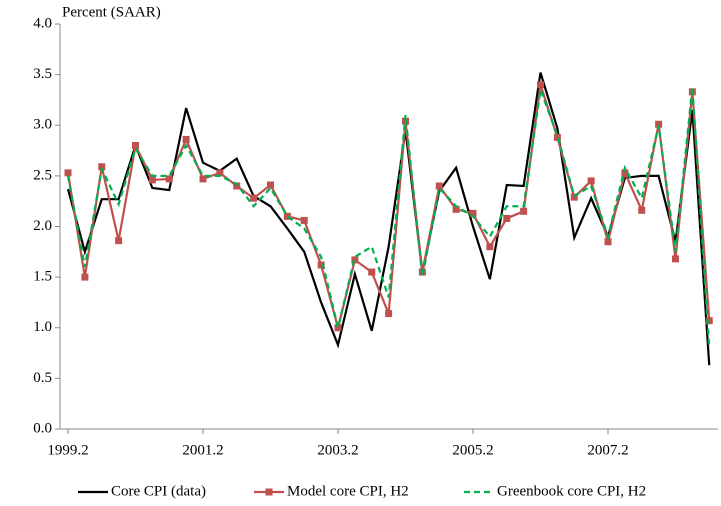  What do you see at coordinates (42, 378) in the screenshot?
I see `y-tick-label: 0.5` at bounding box center [42, 378].